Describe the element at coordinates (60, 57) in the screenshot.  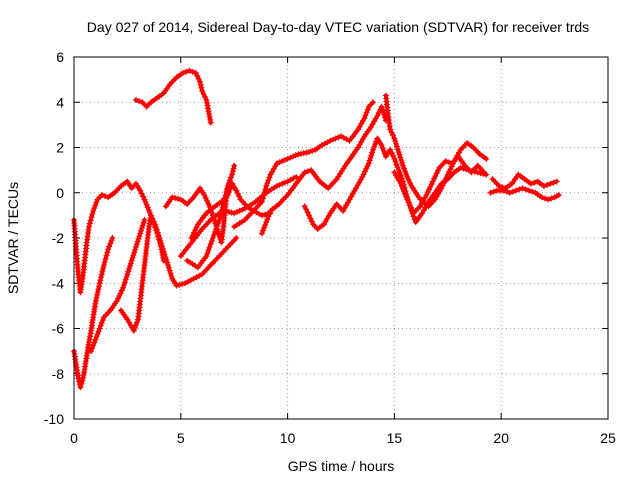
I see `y-tick-label: 6` at that location.